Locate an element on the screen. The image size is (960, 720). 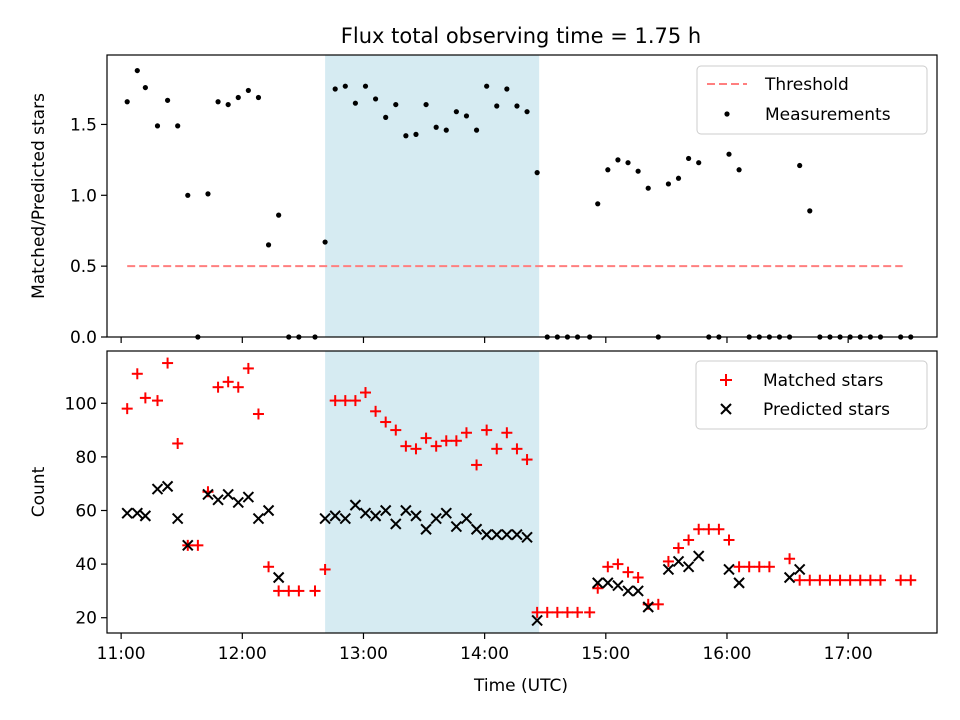
legend-measurements-label: Measurements is located at coordinates (828, 115).